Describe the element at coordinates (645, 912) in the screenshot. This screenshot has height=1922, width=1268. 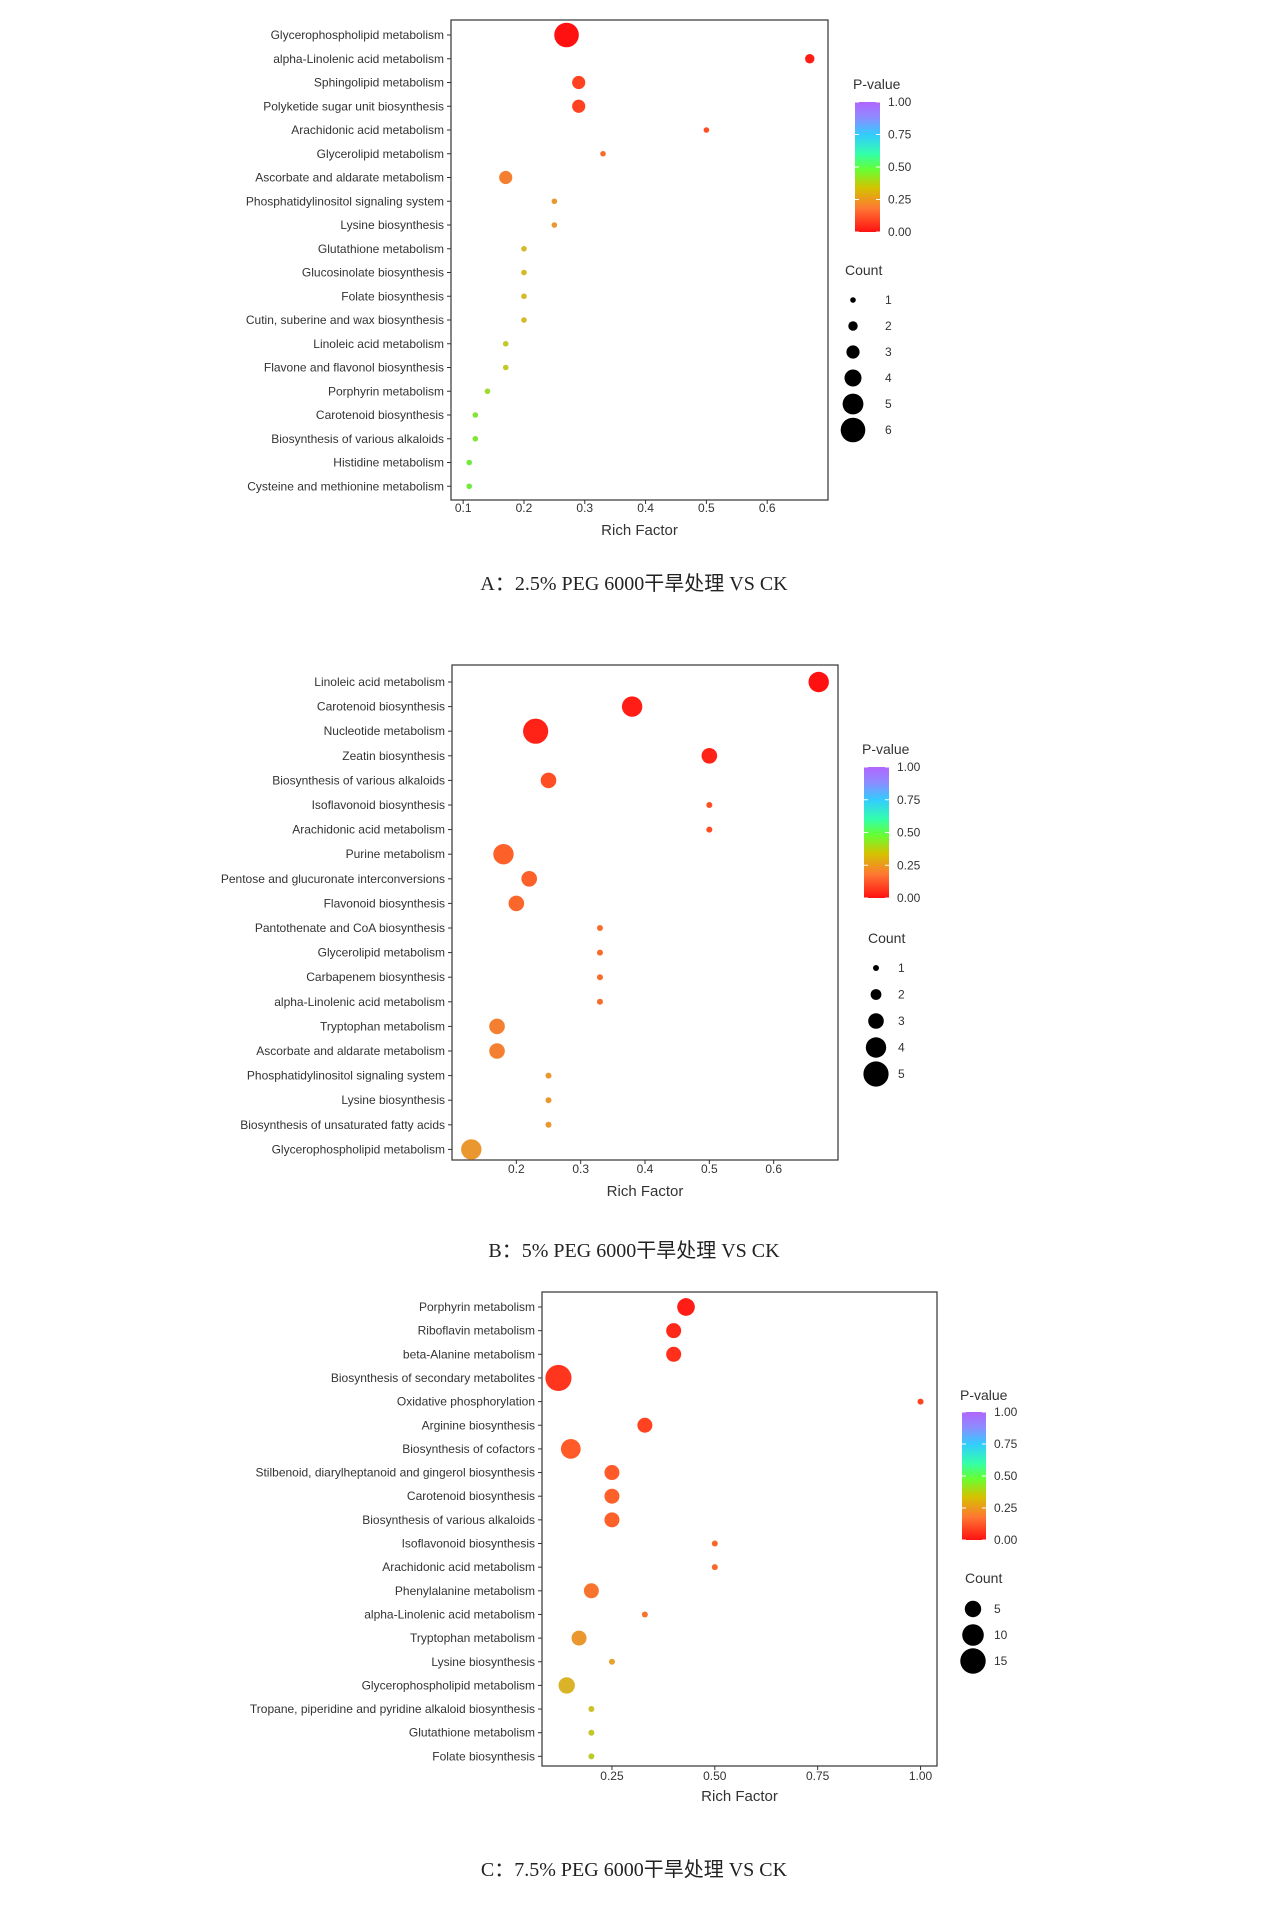
I see `plot-frame` at that location.